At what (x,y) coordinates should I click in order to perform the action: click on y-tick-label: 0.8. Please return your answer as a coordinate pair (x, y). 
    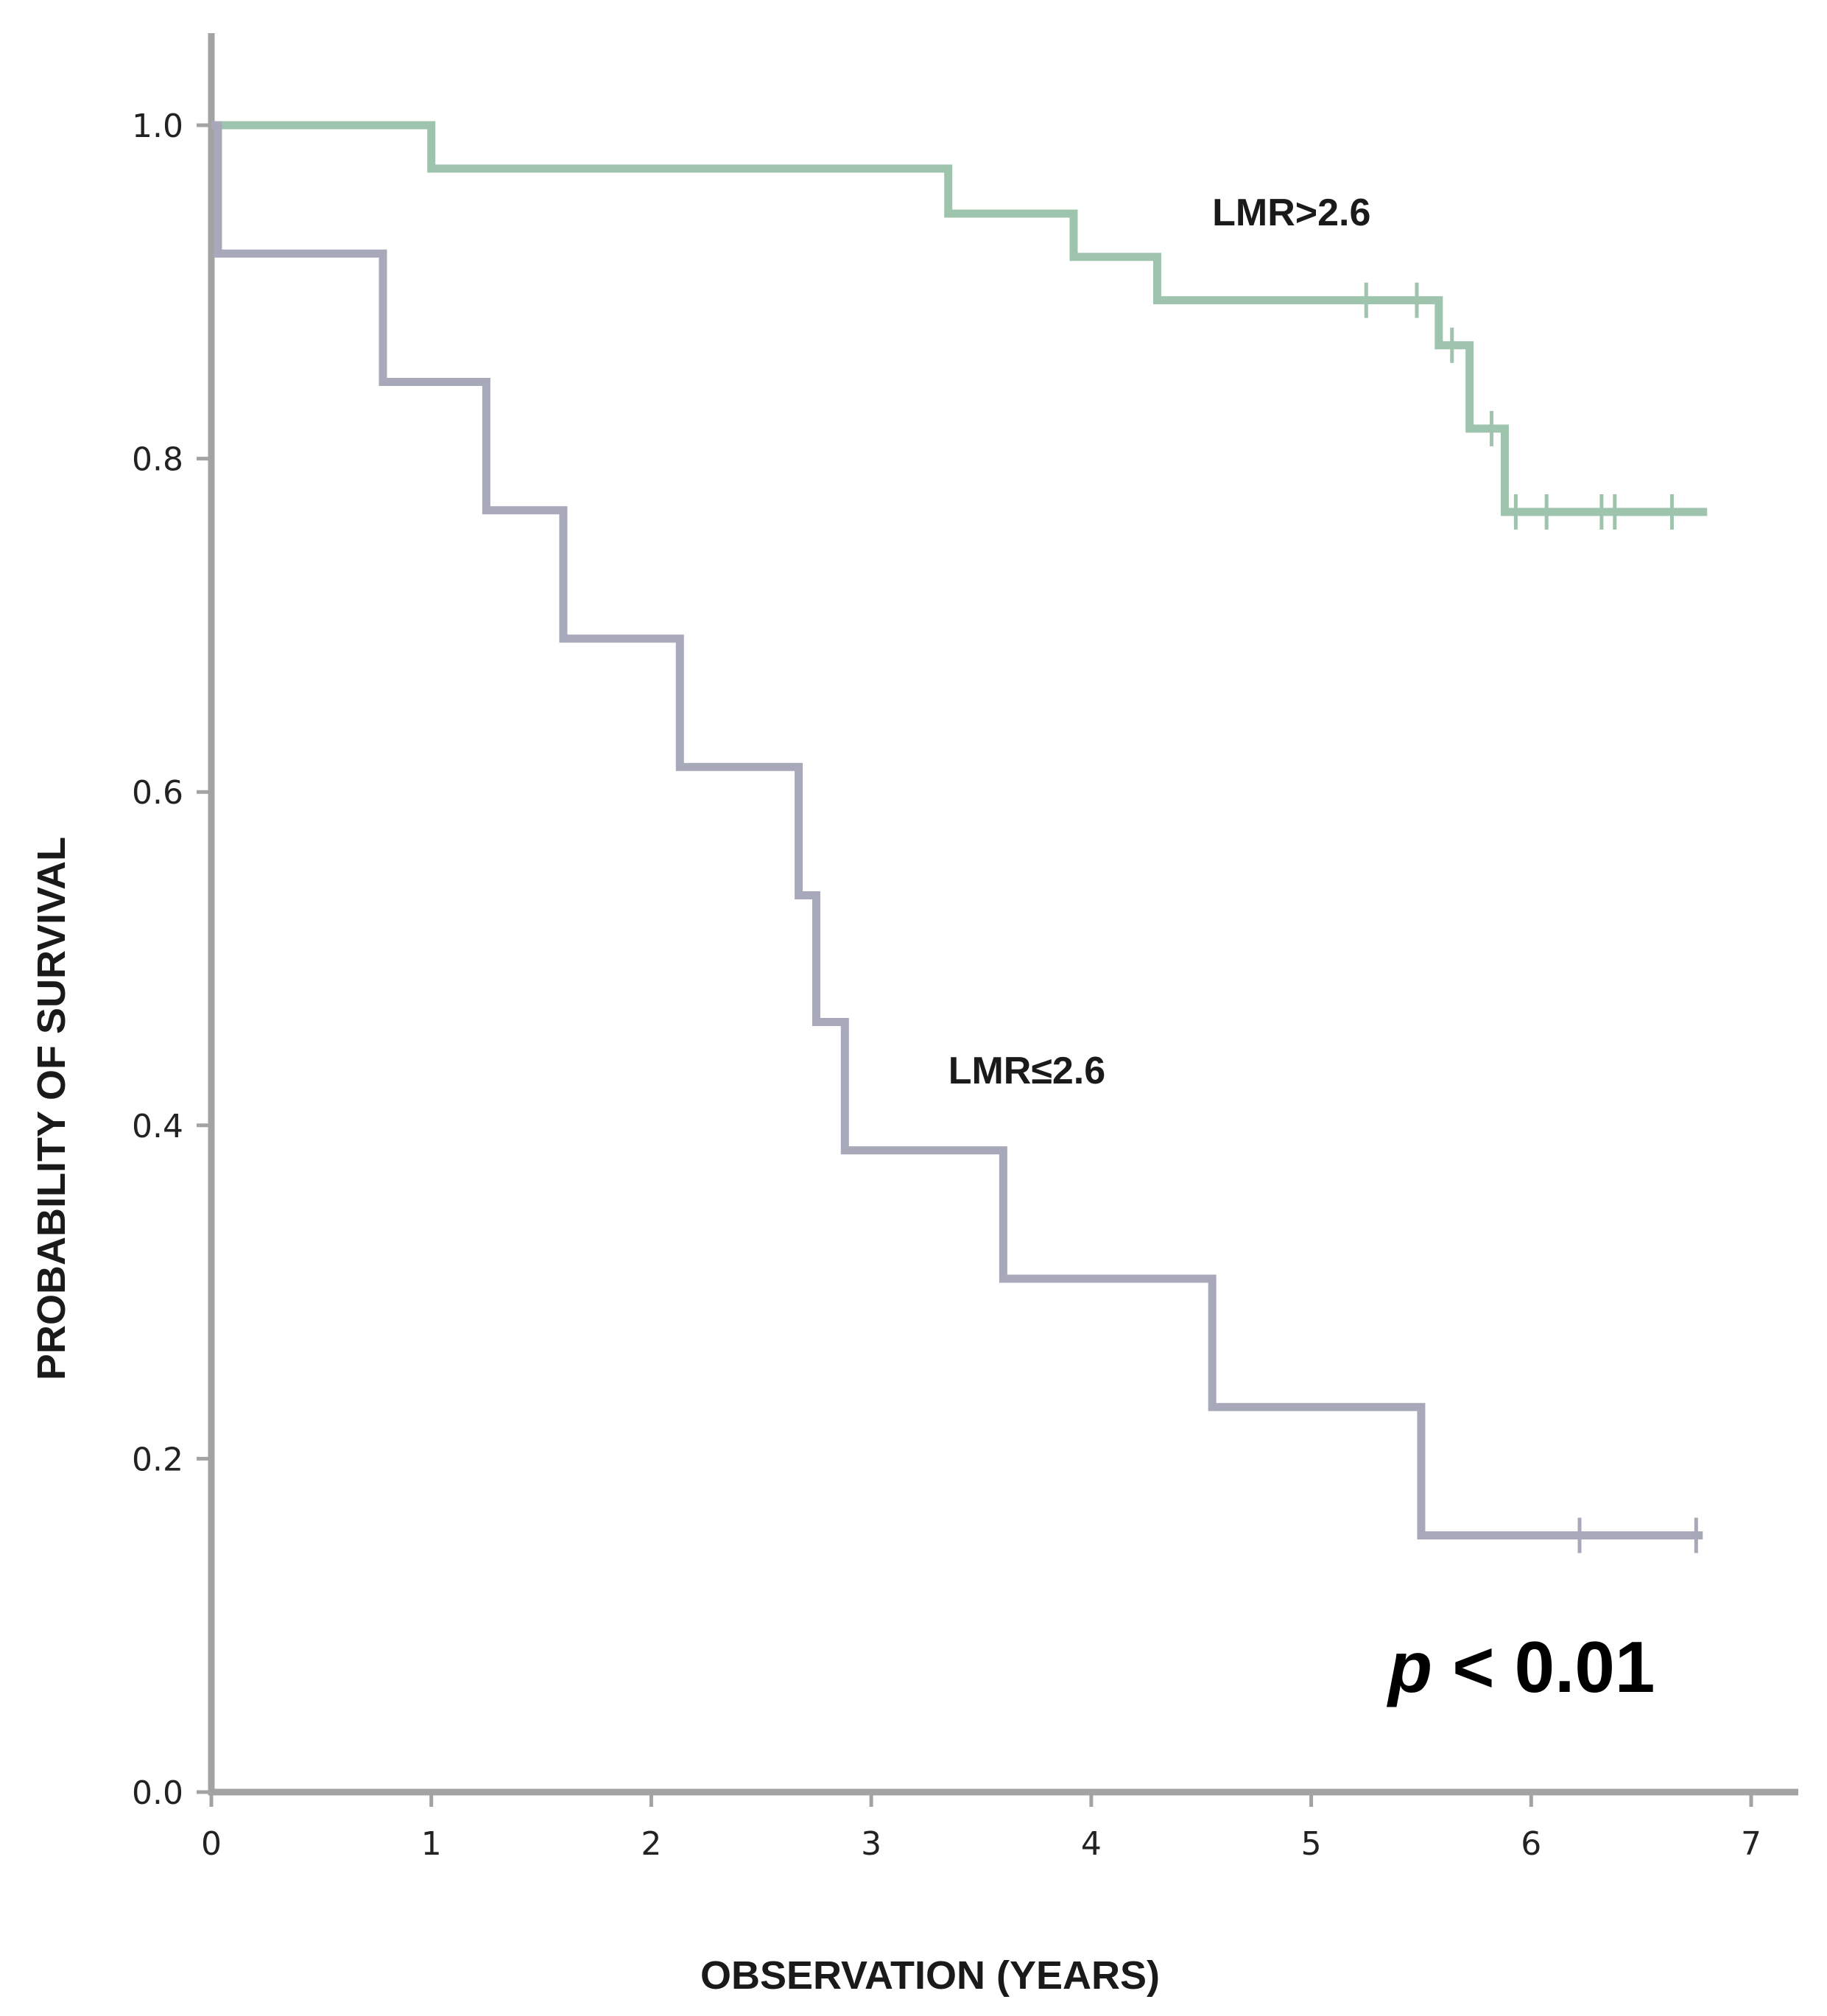
    Looking at the image, I should click on (157, 460).